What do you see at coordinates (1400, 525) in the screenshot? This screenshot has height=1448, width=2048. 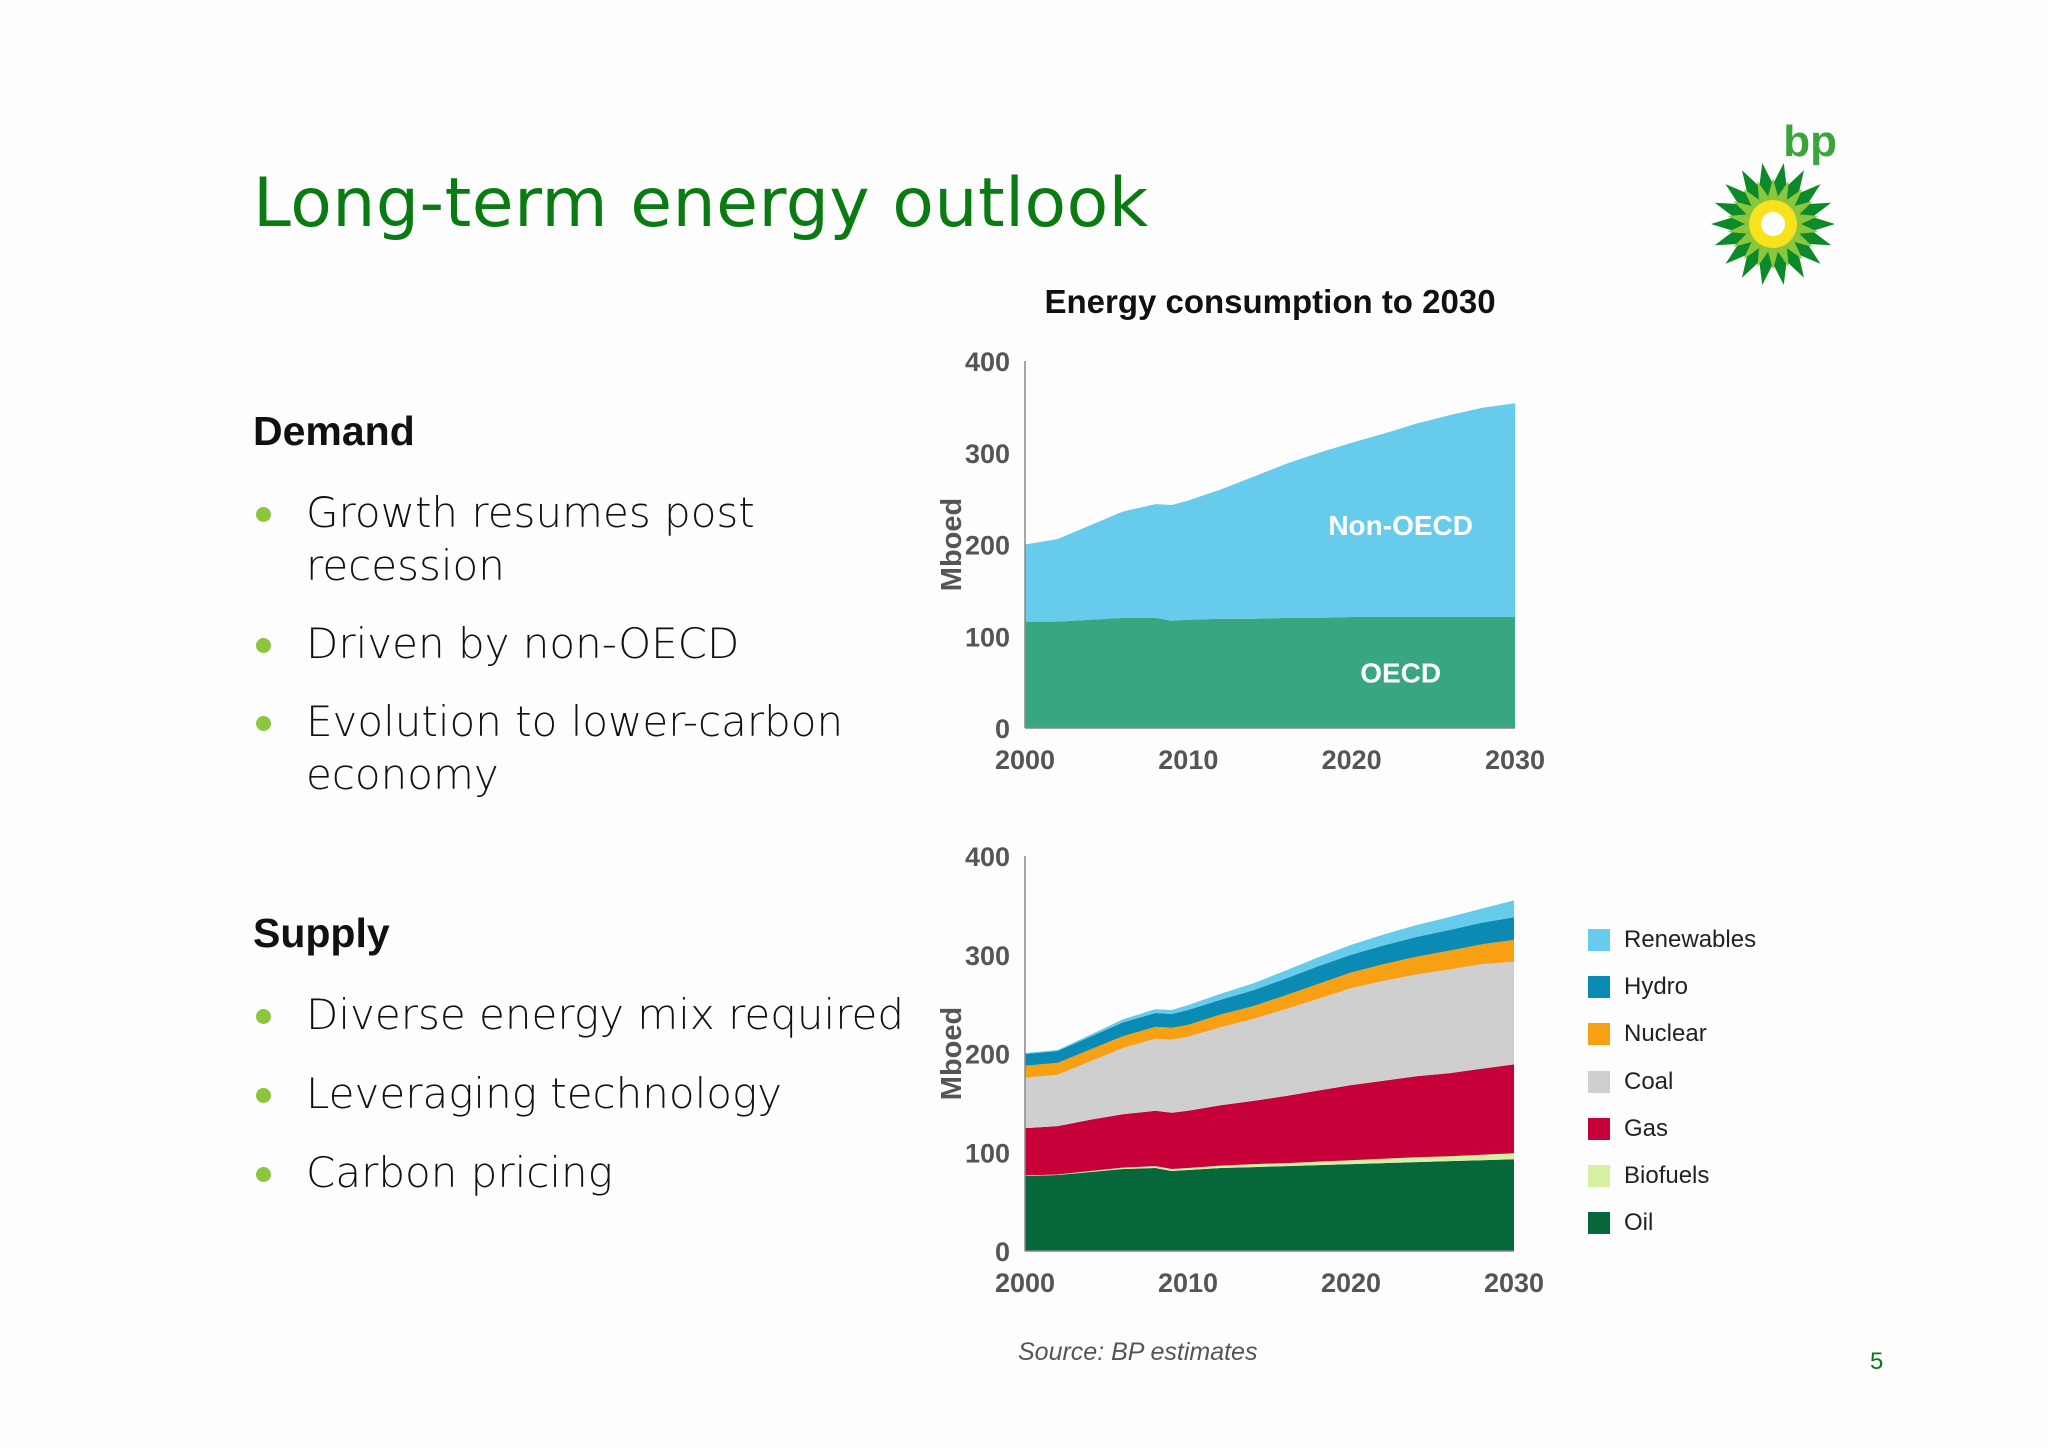 I see `series-label-non-oecd: Non-OECD` at bounding box center [1400, 525].